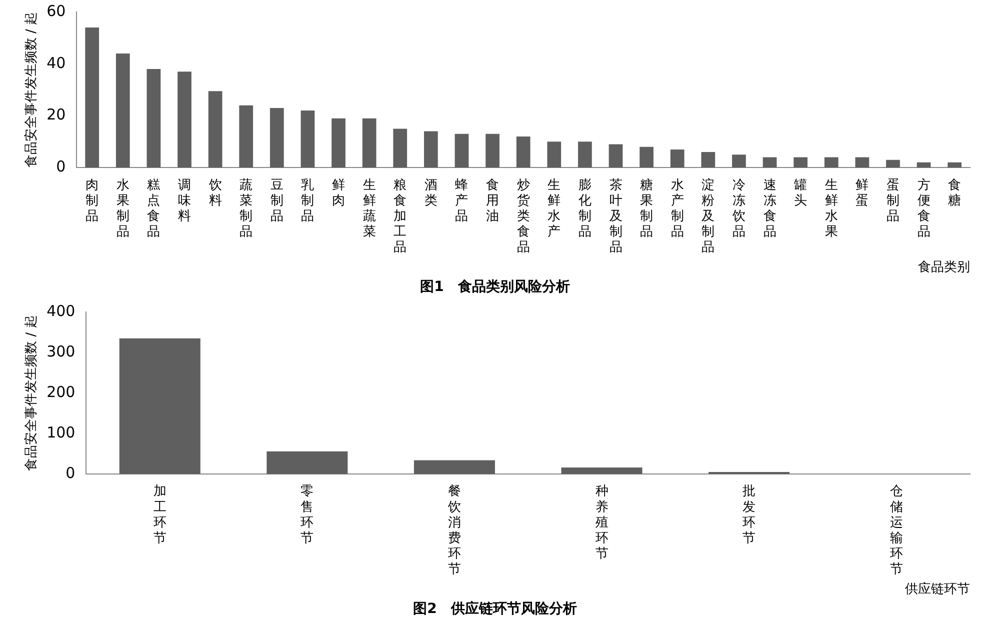 Image resolution: width=1000 pixels, height=622 pixels. Describe the element at coordinates (61, 432) in the screenshot. I see `y-tick-label: 100` at that location.